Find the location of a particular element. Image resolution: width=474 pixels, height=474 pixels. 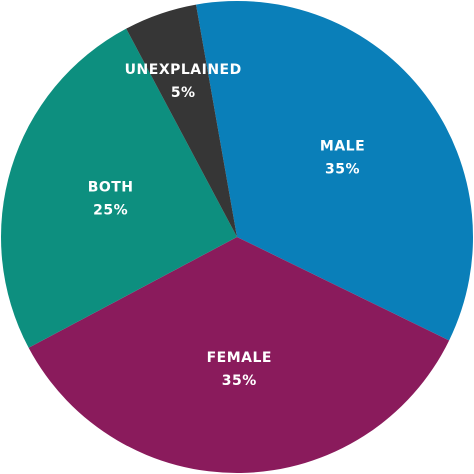

slice-label: BOTH is located at coordinates (111, 187).